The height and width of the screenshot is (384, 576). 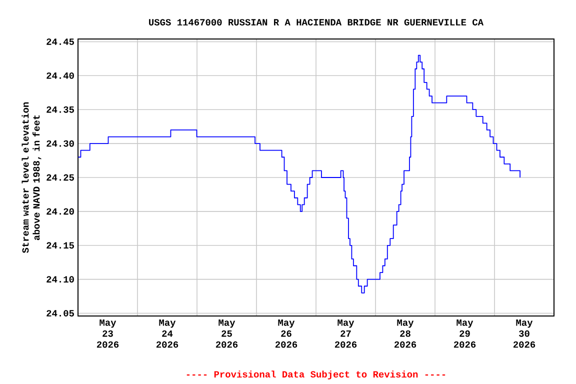 I want to click on y-tick-label: 24.35, so click(x=60, y=109).